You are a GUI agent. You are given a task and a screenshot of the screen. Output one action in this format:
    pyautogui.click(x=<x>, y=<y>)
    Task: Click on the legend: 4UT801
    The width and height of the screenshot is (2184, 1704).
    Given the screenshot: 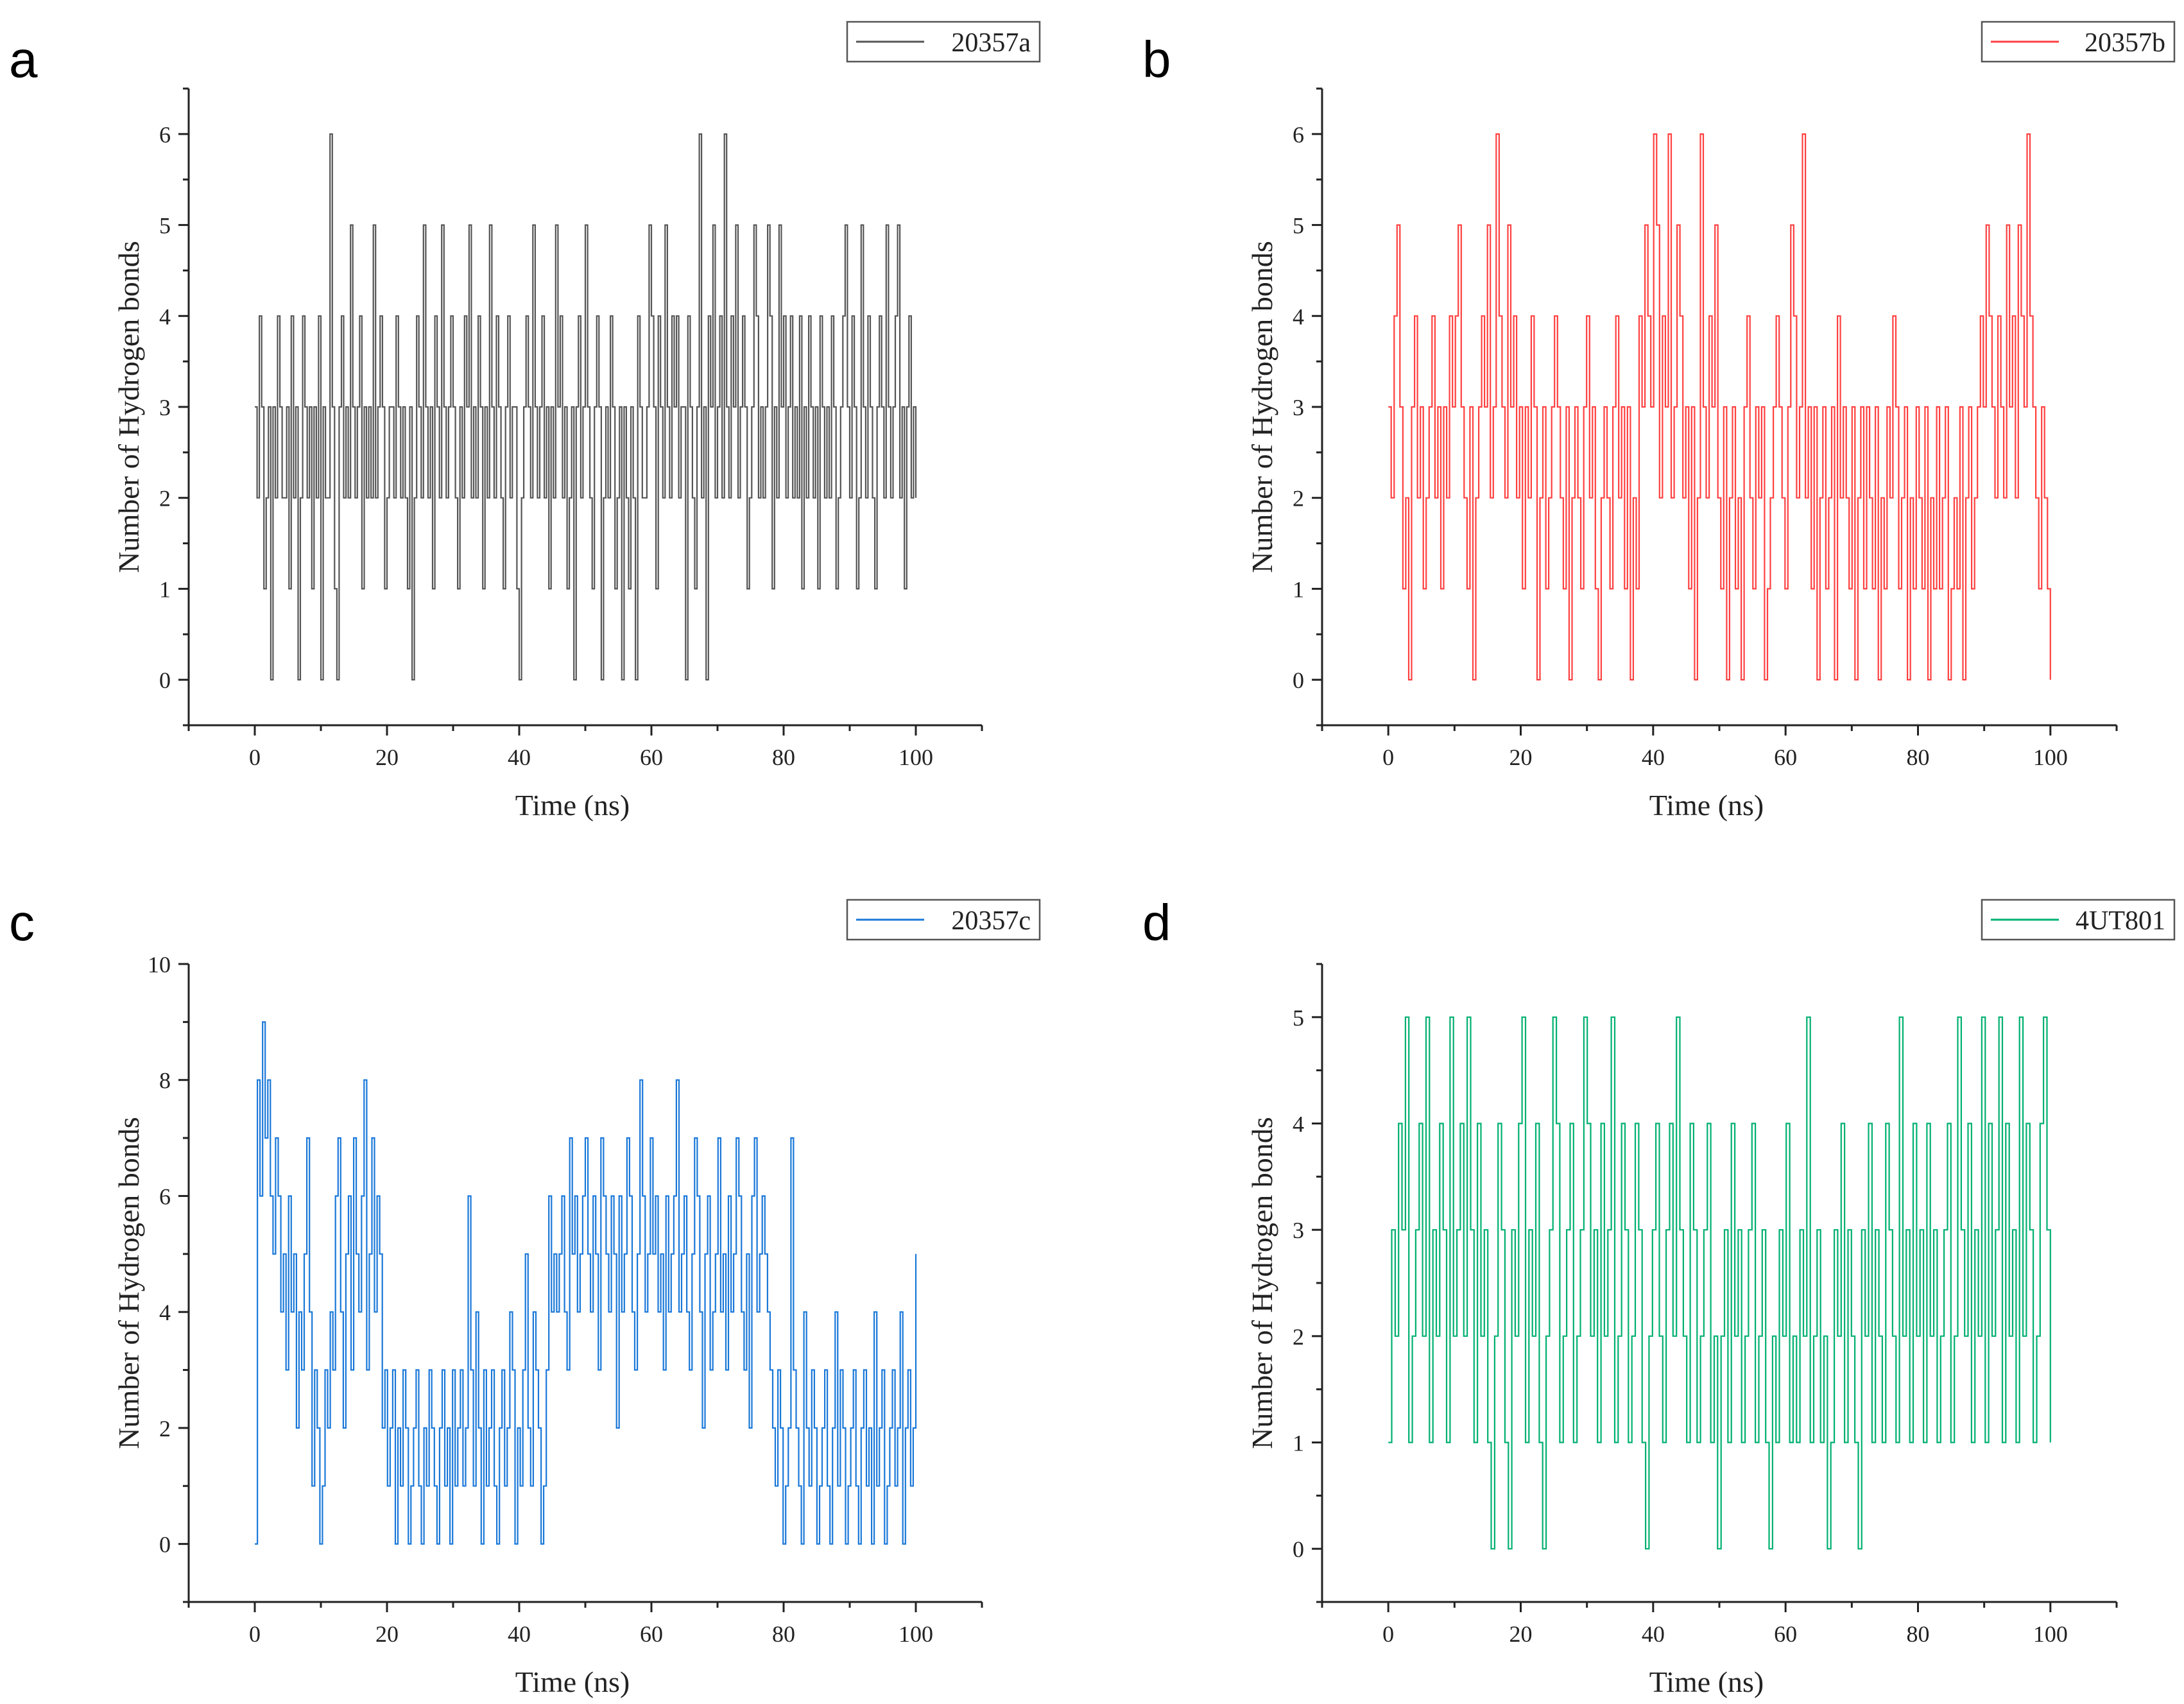 What is the action you would take?
    pyautogui.click(x=2078, y=920)
    